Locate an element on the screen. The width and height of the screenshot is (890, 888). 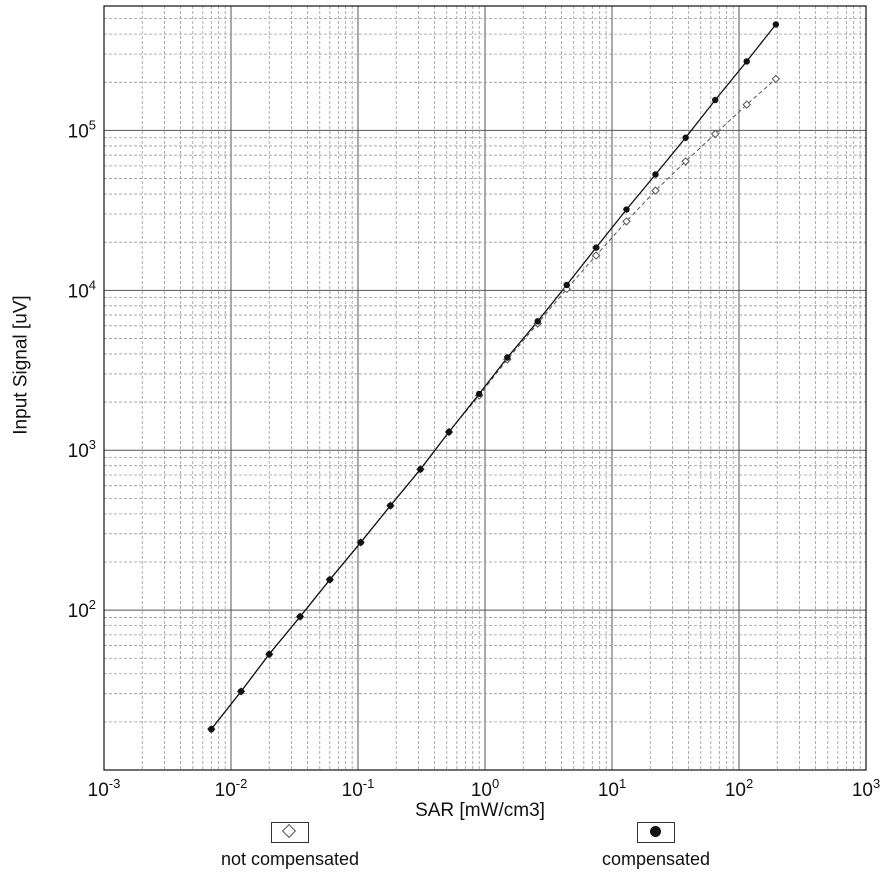
x-tick-label: 10⁻³ is located at coordinates (104, 788).